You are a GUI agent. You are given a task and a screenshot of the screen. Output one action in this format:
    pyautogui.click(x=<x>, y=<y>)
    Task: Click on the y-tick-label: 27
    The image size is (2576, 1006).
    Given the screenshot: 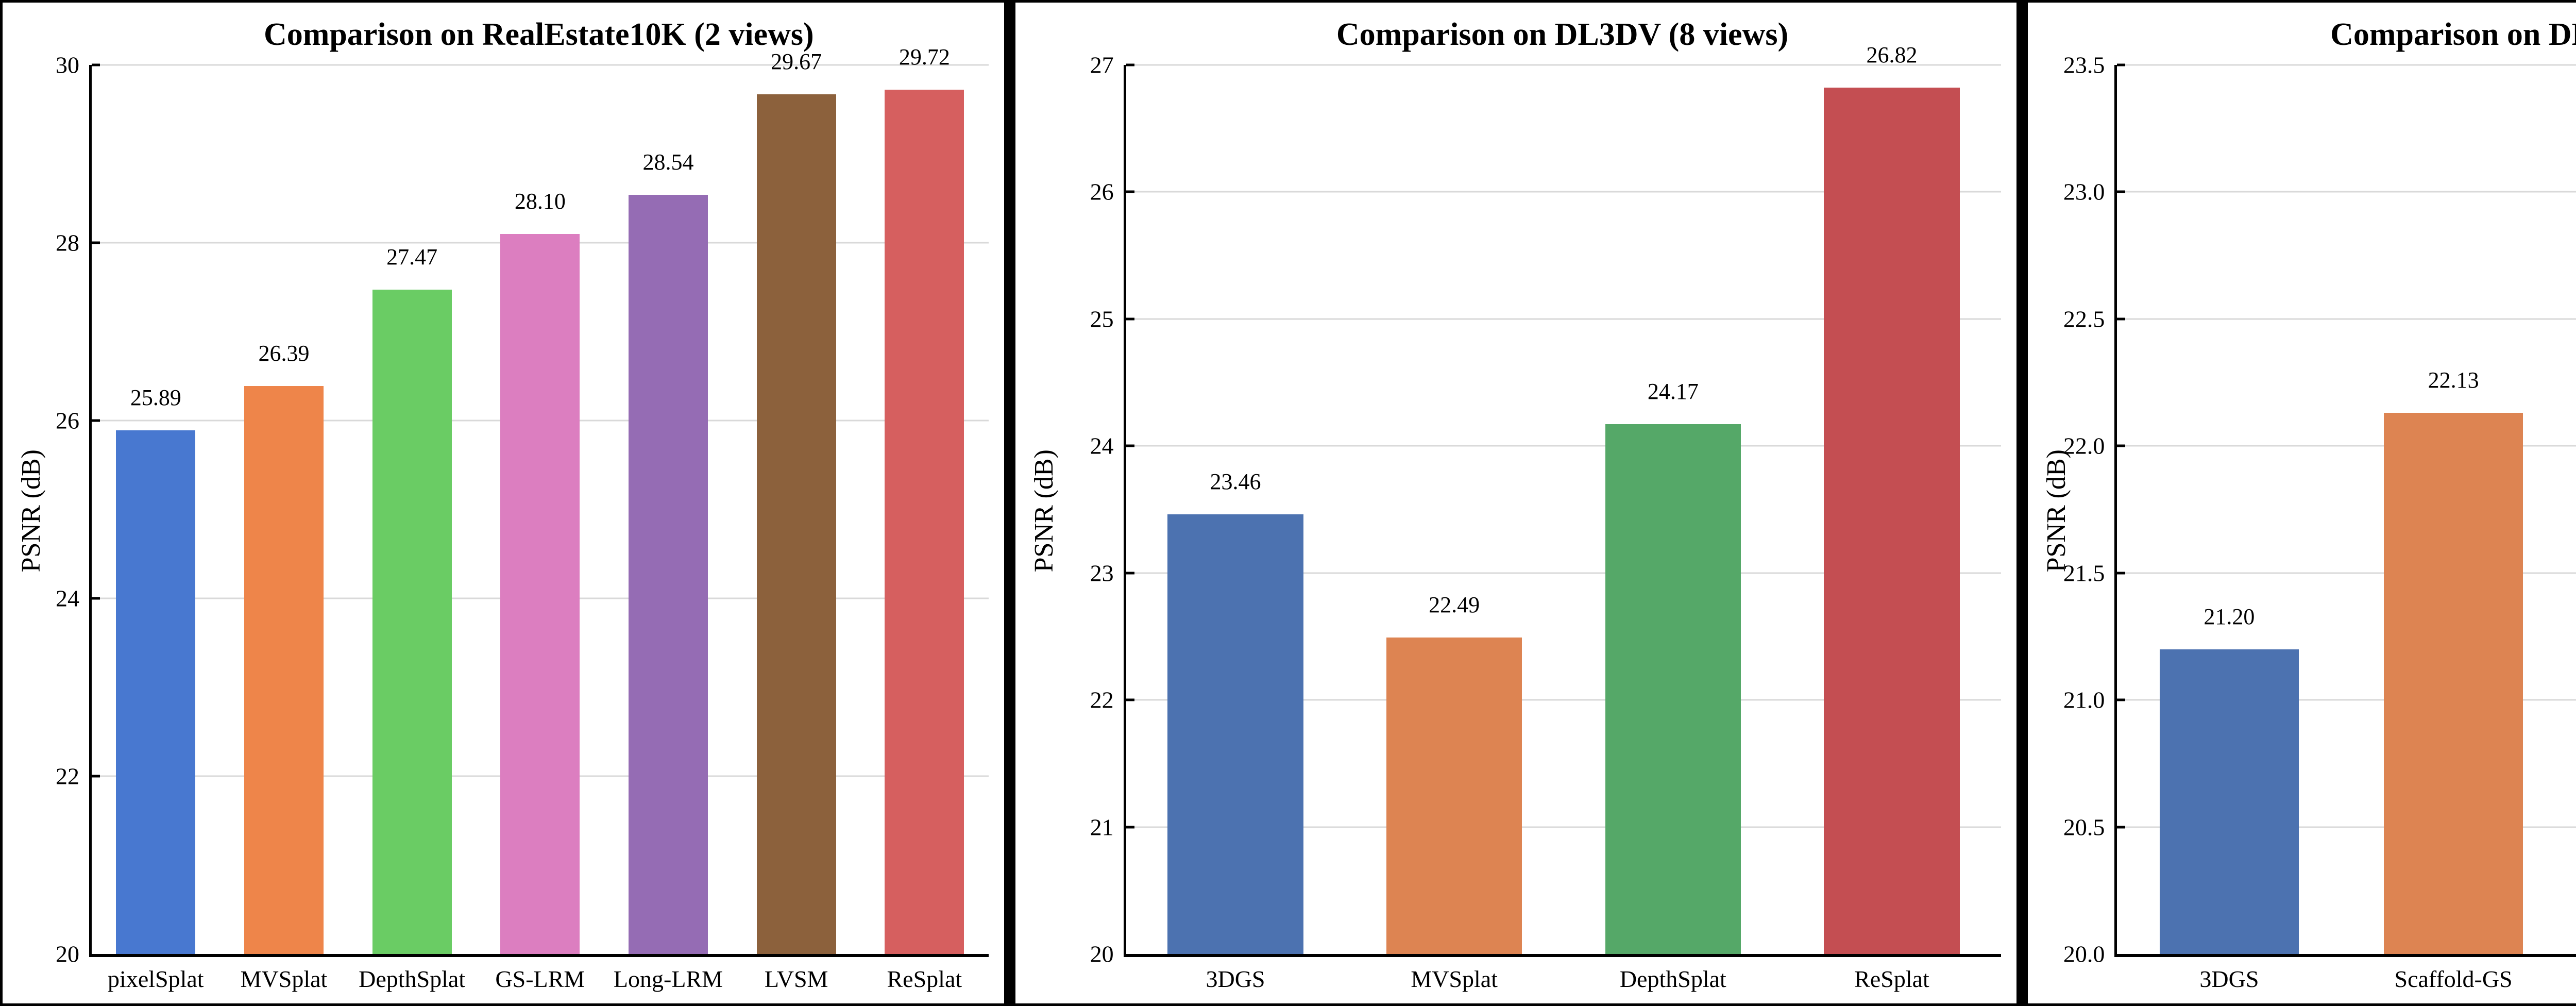 What is the action you would take?
    pyautogui.click(x=1102, y=65)
    